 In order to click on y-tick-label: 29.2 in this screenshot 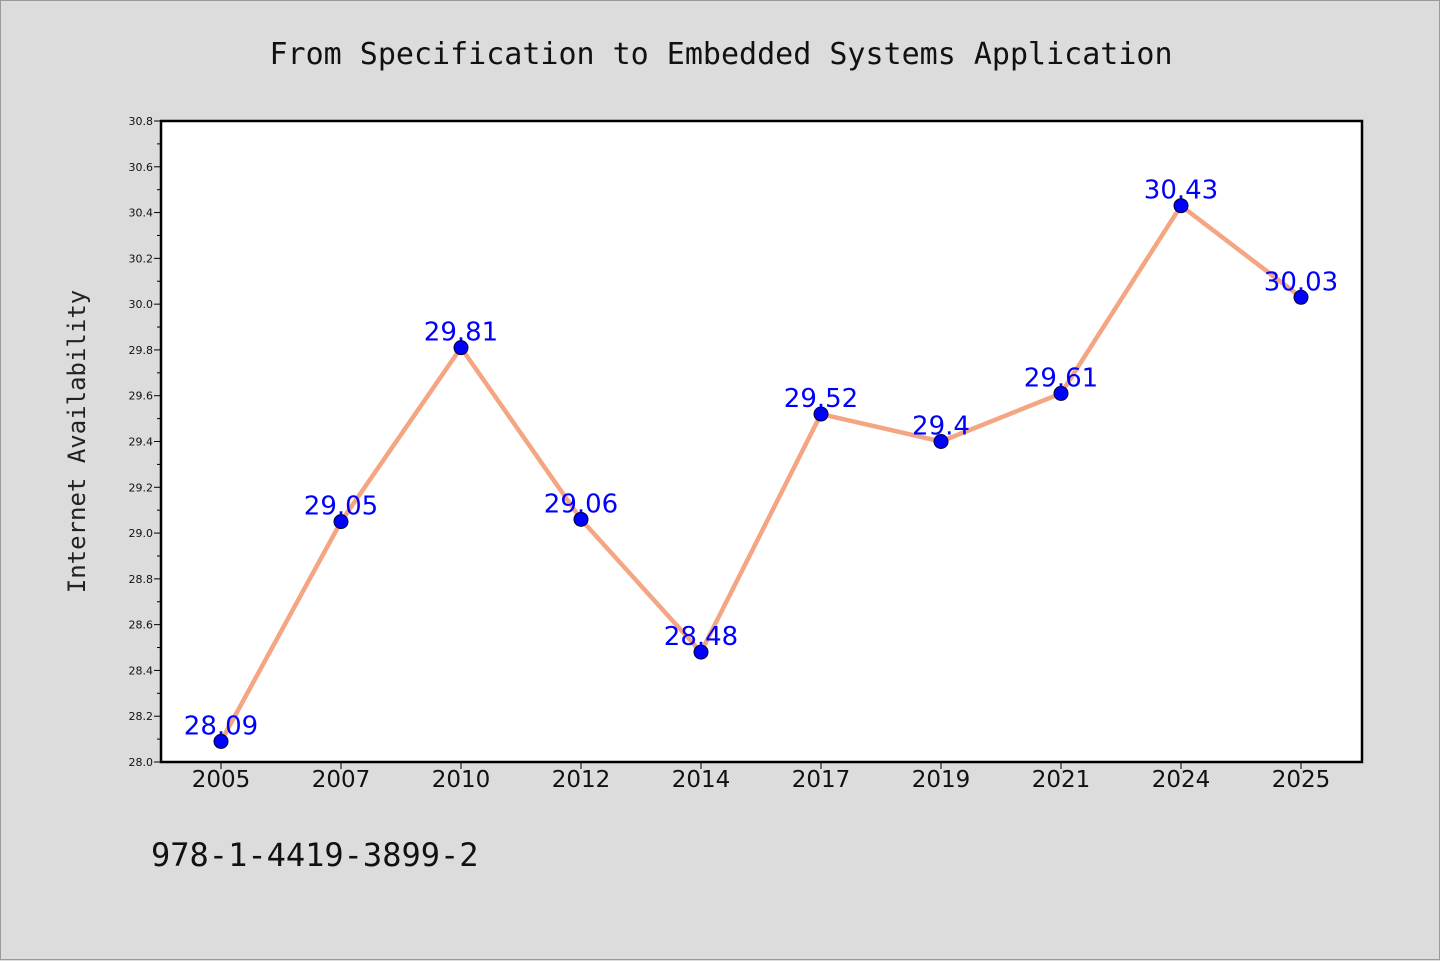, I will do `click(141, 487)`.